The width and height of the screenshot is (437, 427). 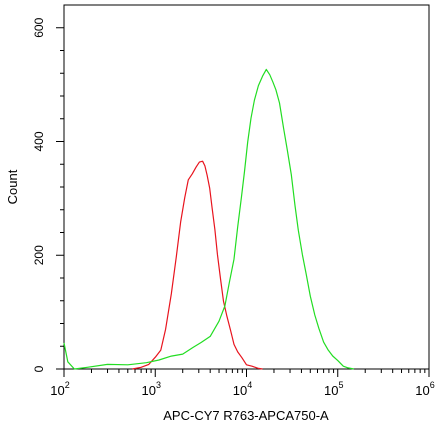 I want to click on y-tick-label: 400, so click(x=39, y=141).